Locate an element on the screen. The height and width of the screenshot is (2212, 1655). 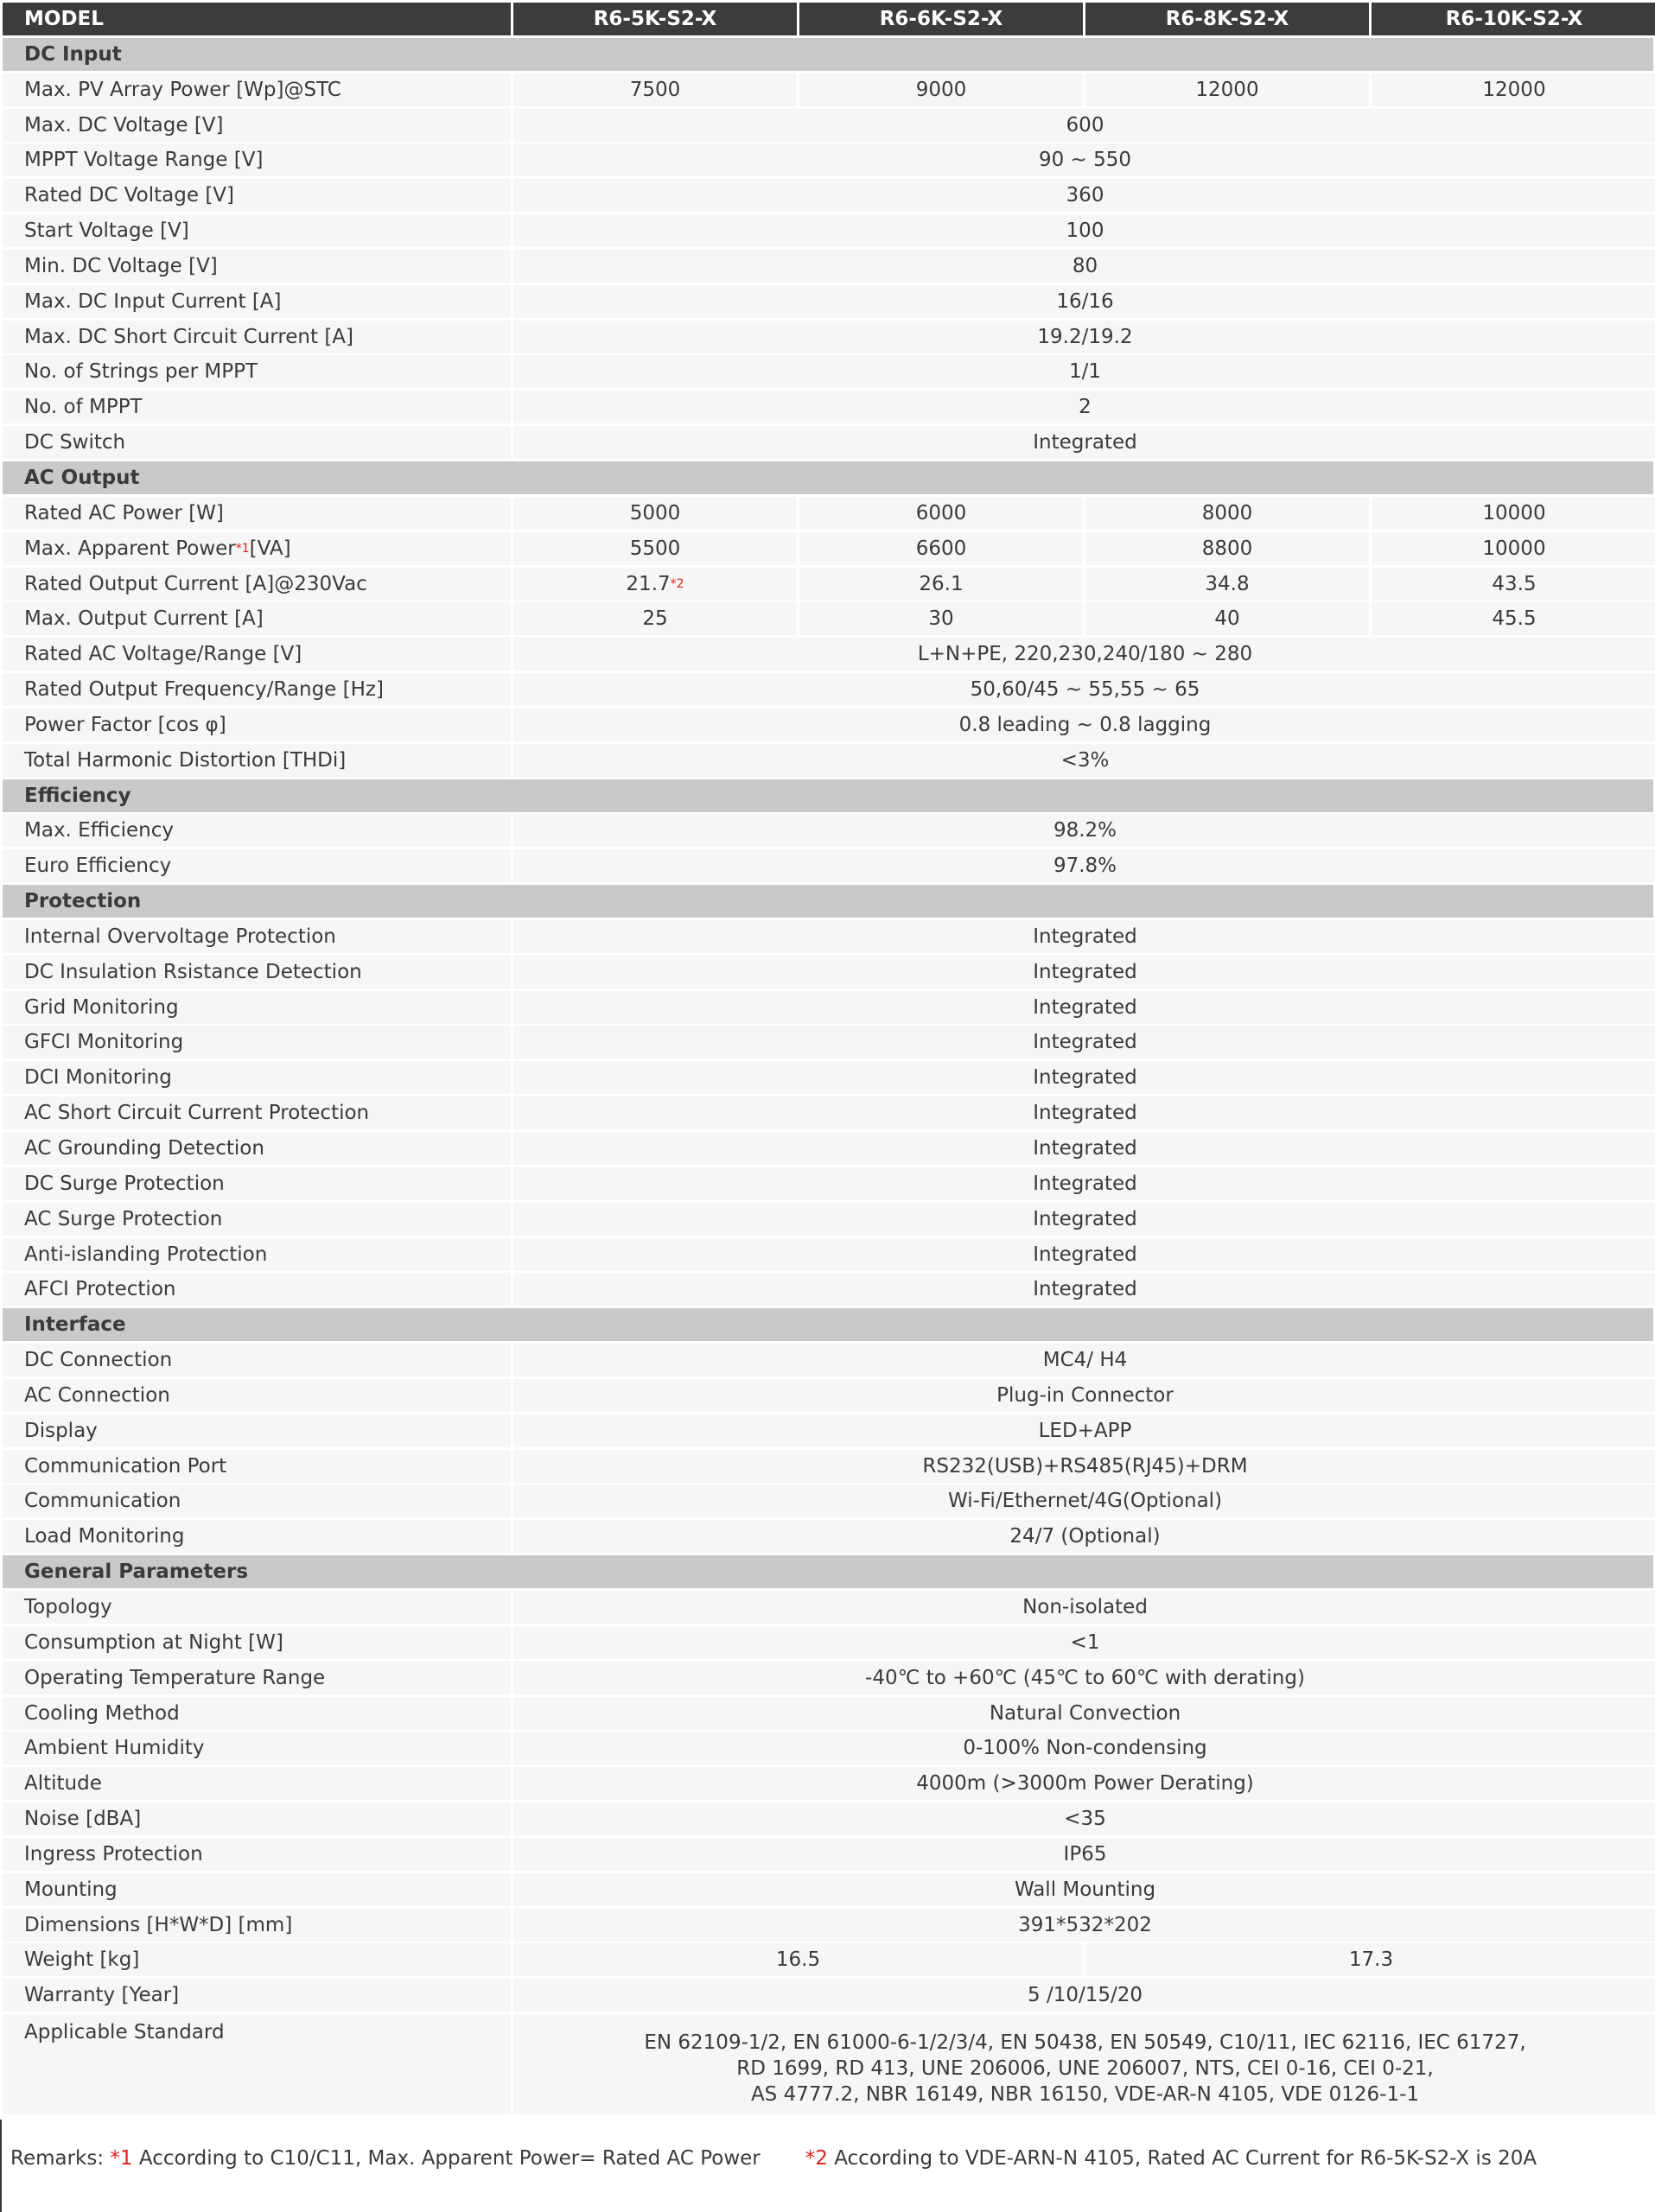
row-label: Max. PV Array Power [Wp]@STC is located at coordinates (257, 89).